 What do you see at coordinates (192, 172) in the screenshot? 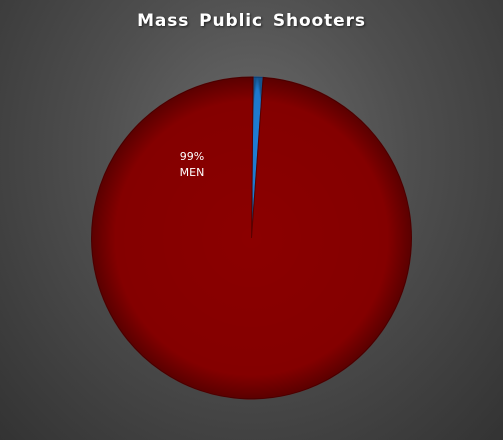
I see `slice-label-category: MEN` at bounding box center [192, 172].